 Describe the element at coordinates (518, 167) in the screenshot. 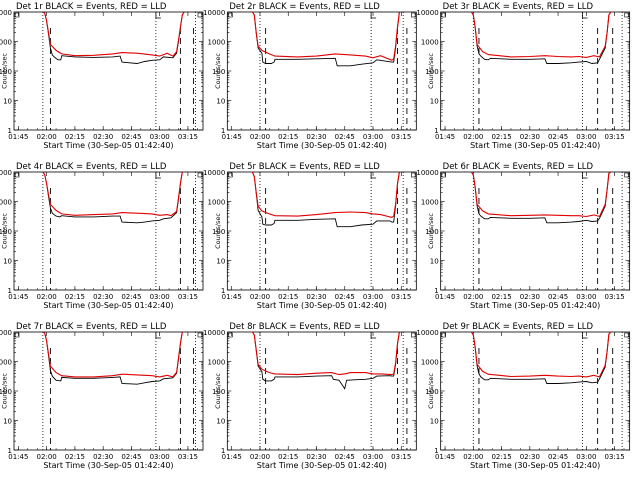

I see `panel-title: Det 6r BLACK = Events, RED = LLD` at that location.